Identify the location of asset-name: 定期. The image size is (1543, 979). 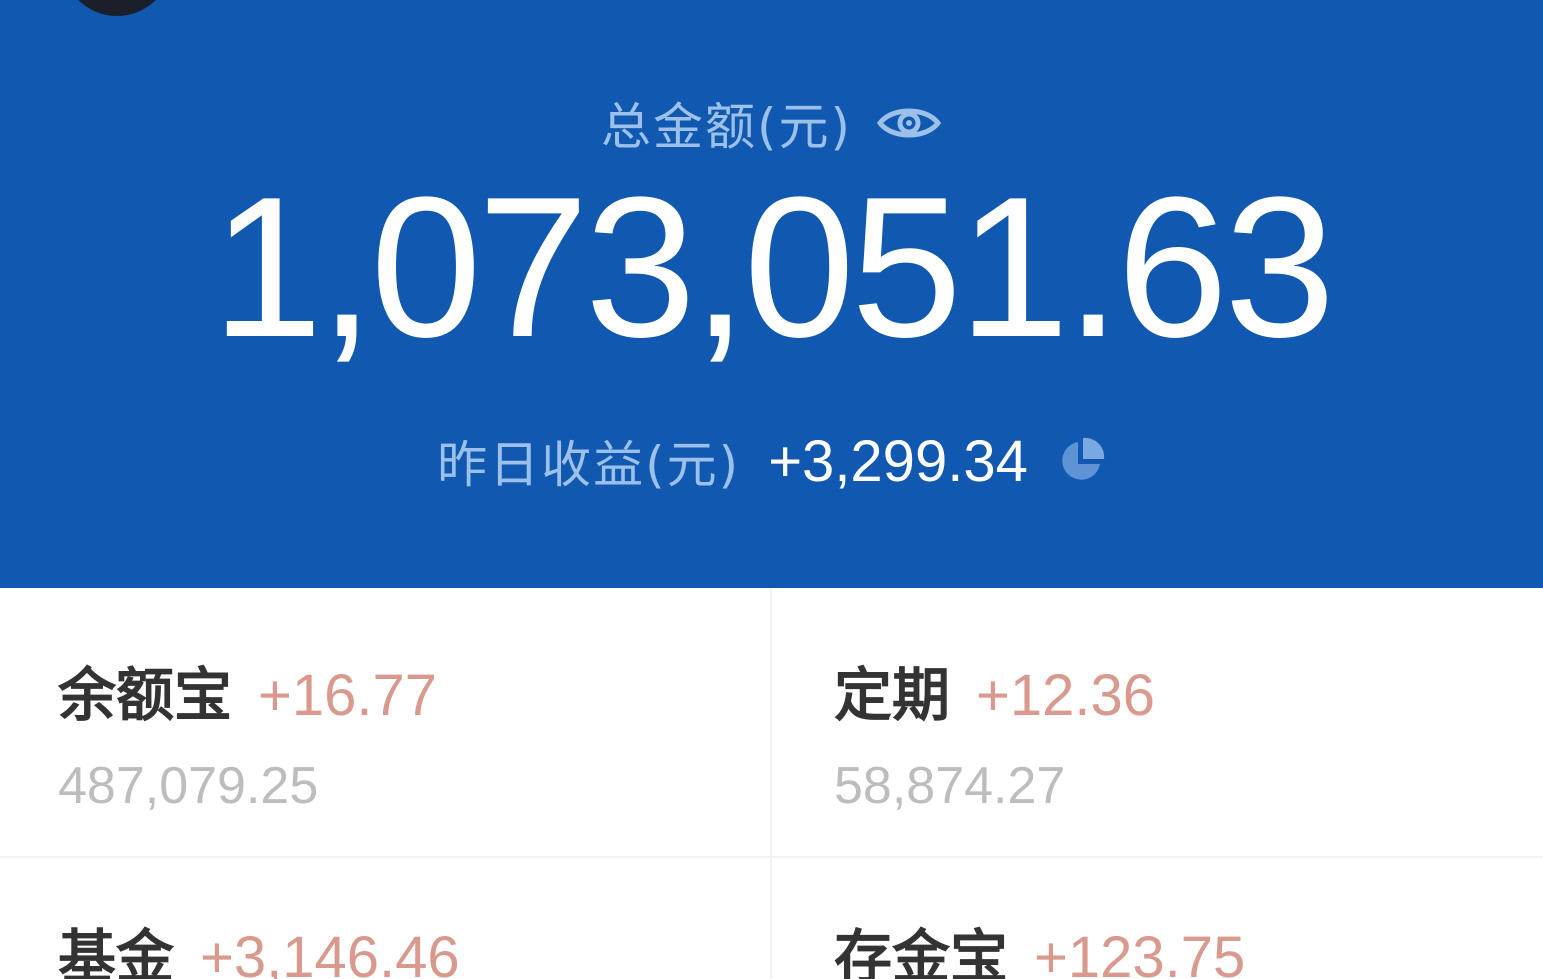
(892, 695).